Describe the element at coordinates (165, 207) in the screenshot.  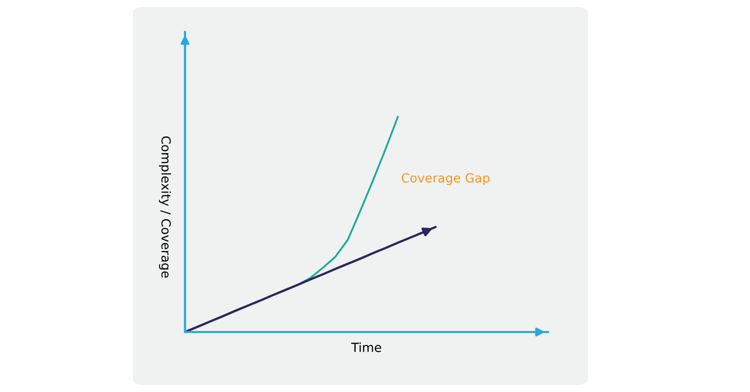
I see `y-axis-title: Complexity / Coverage` at that location.